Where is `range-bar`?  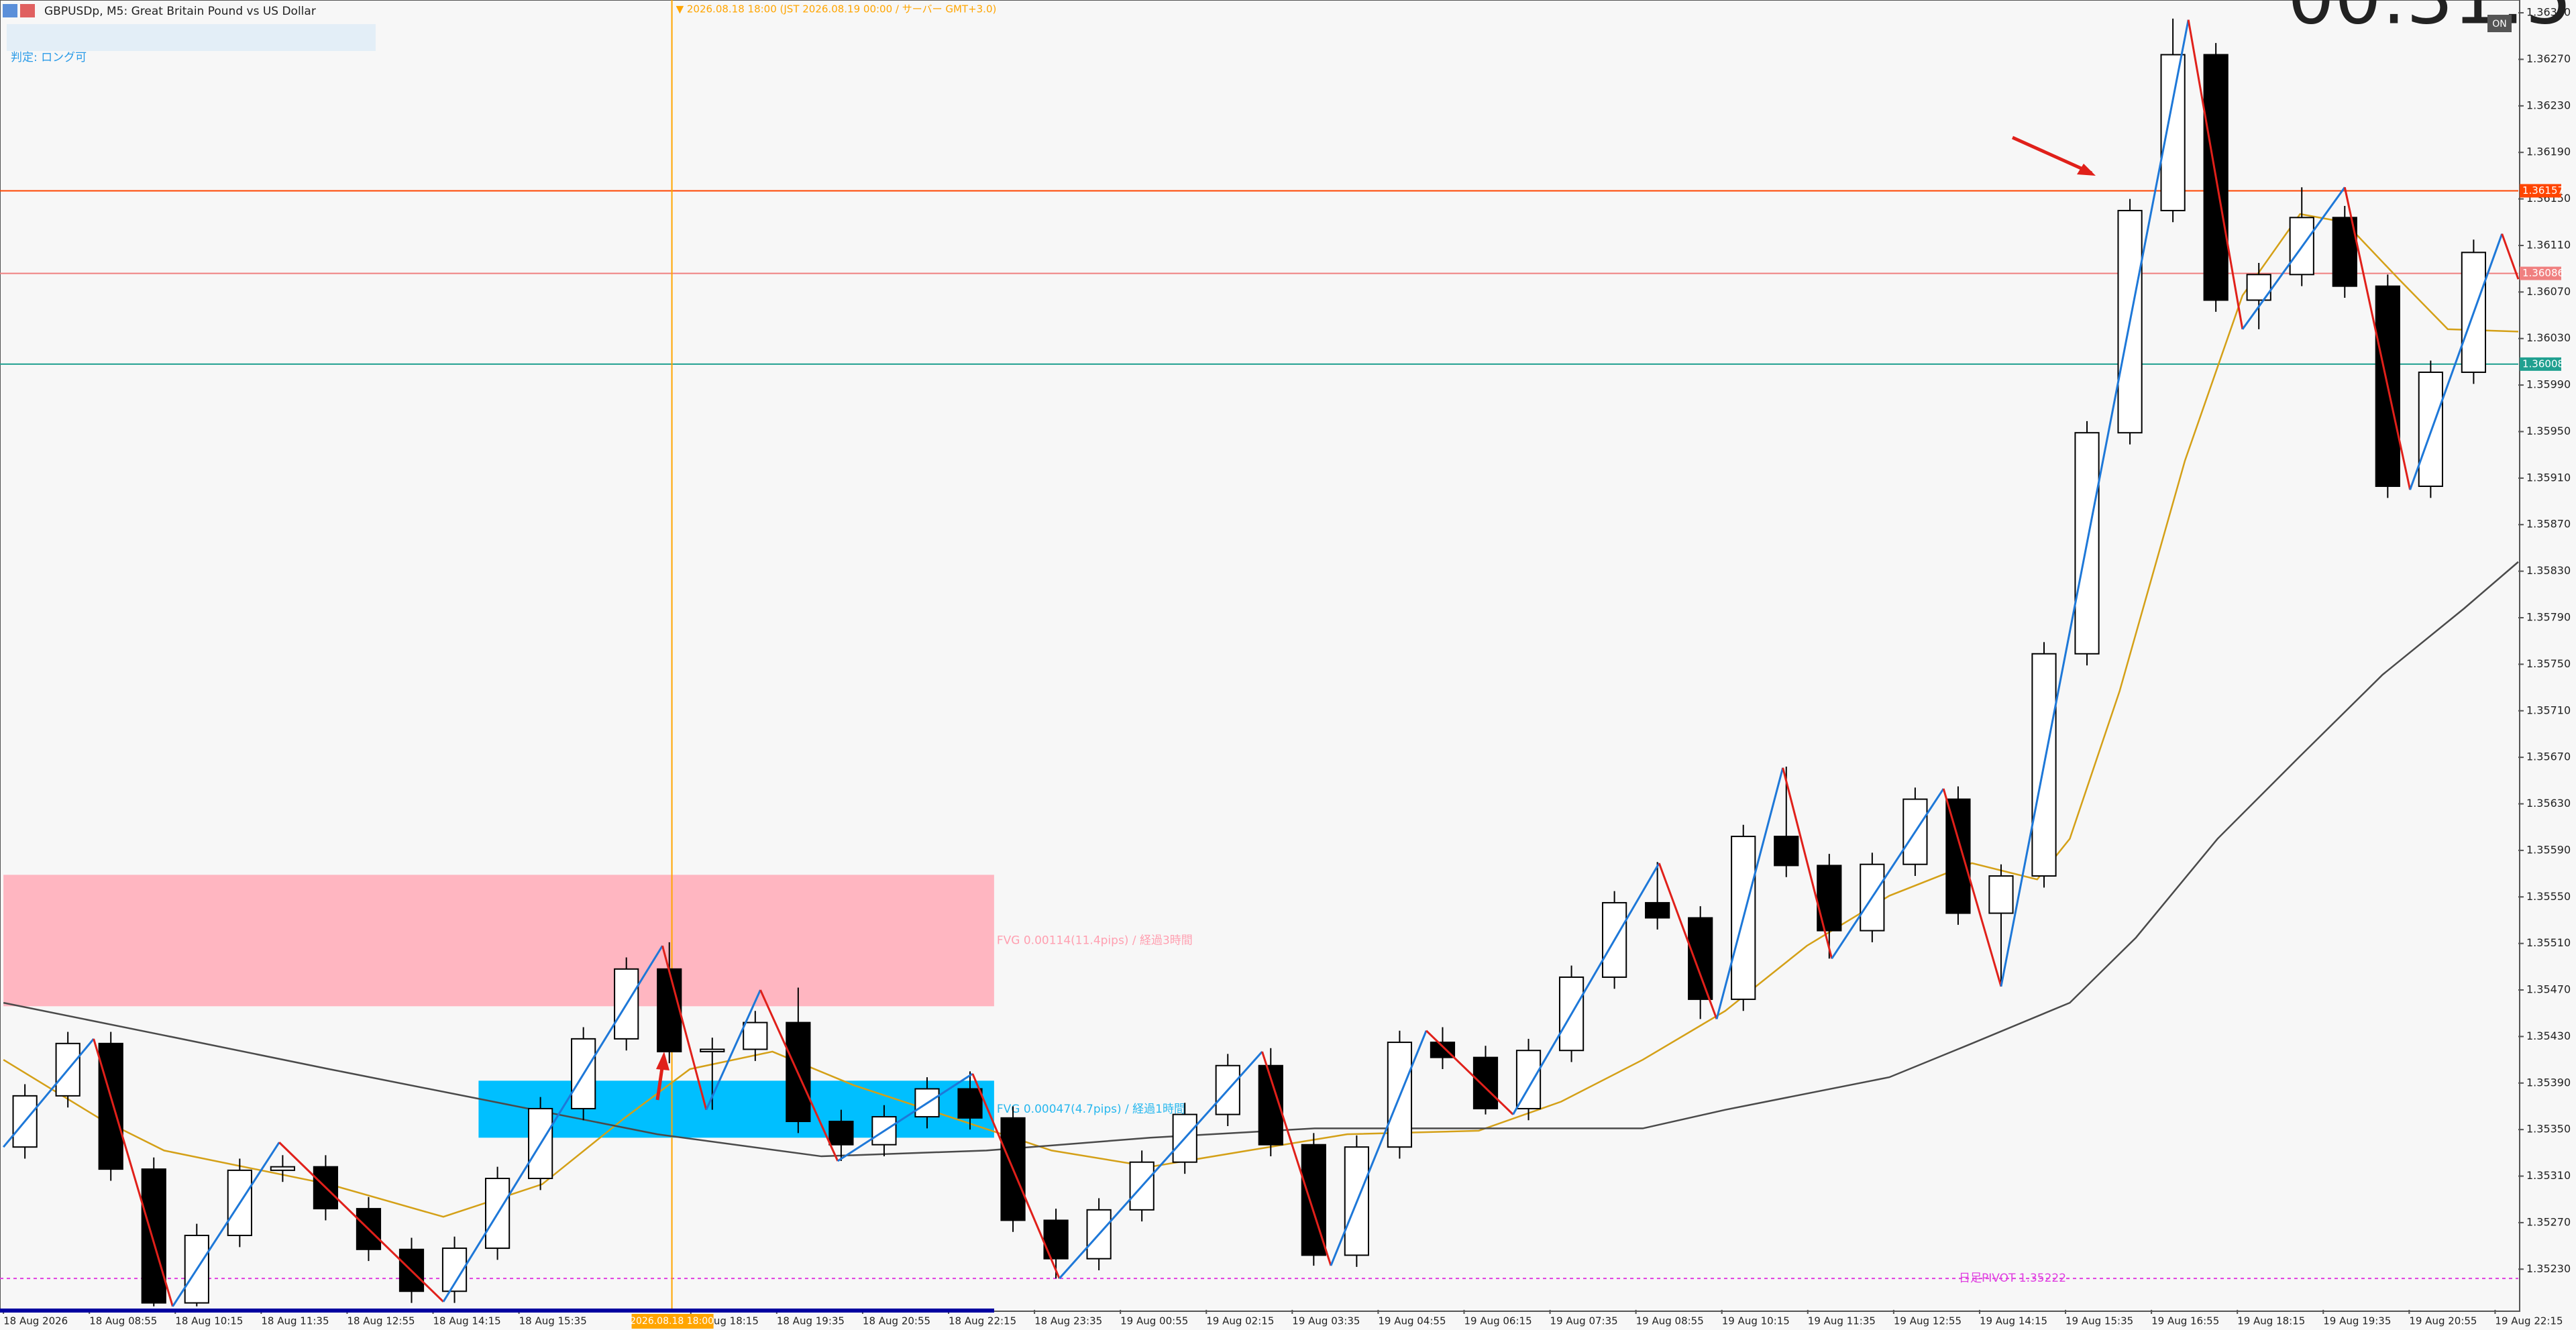
range-bar is located at coordinates (497, 1311).